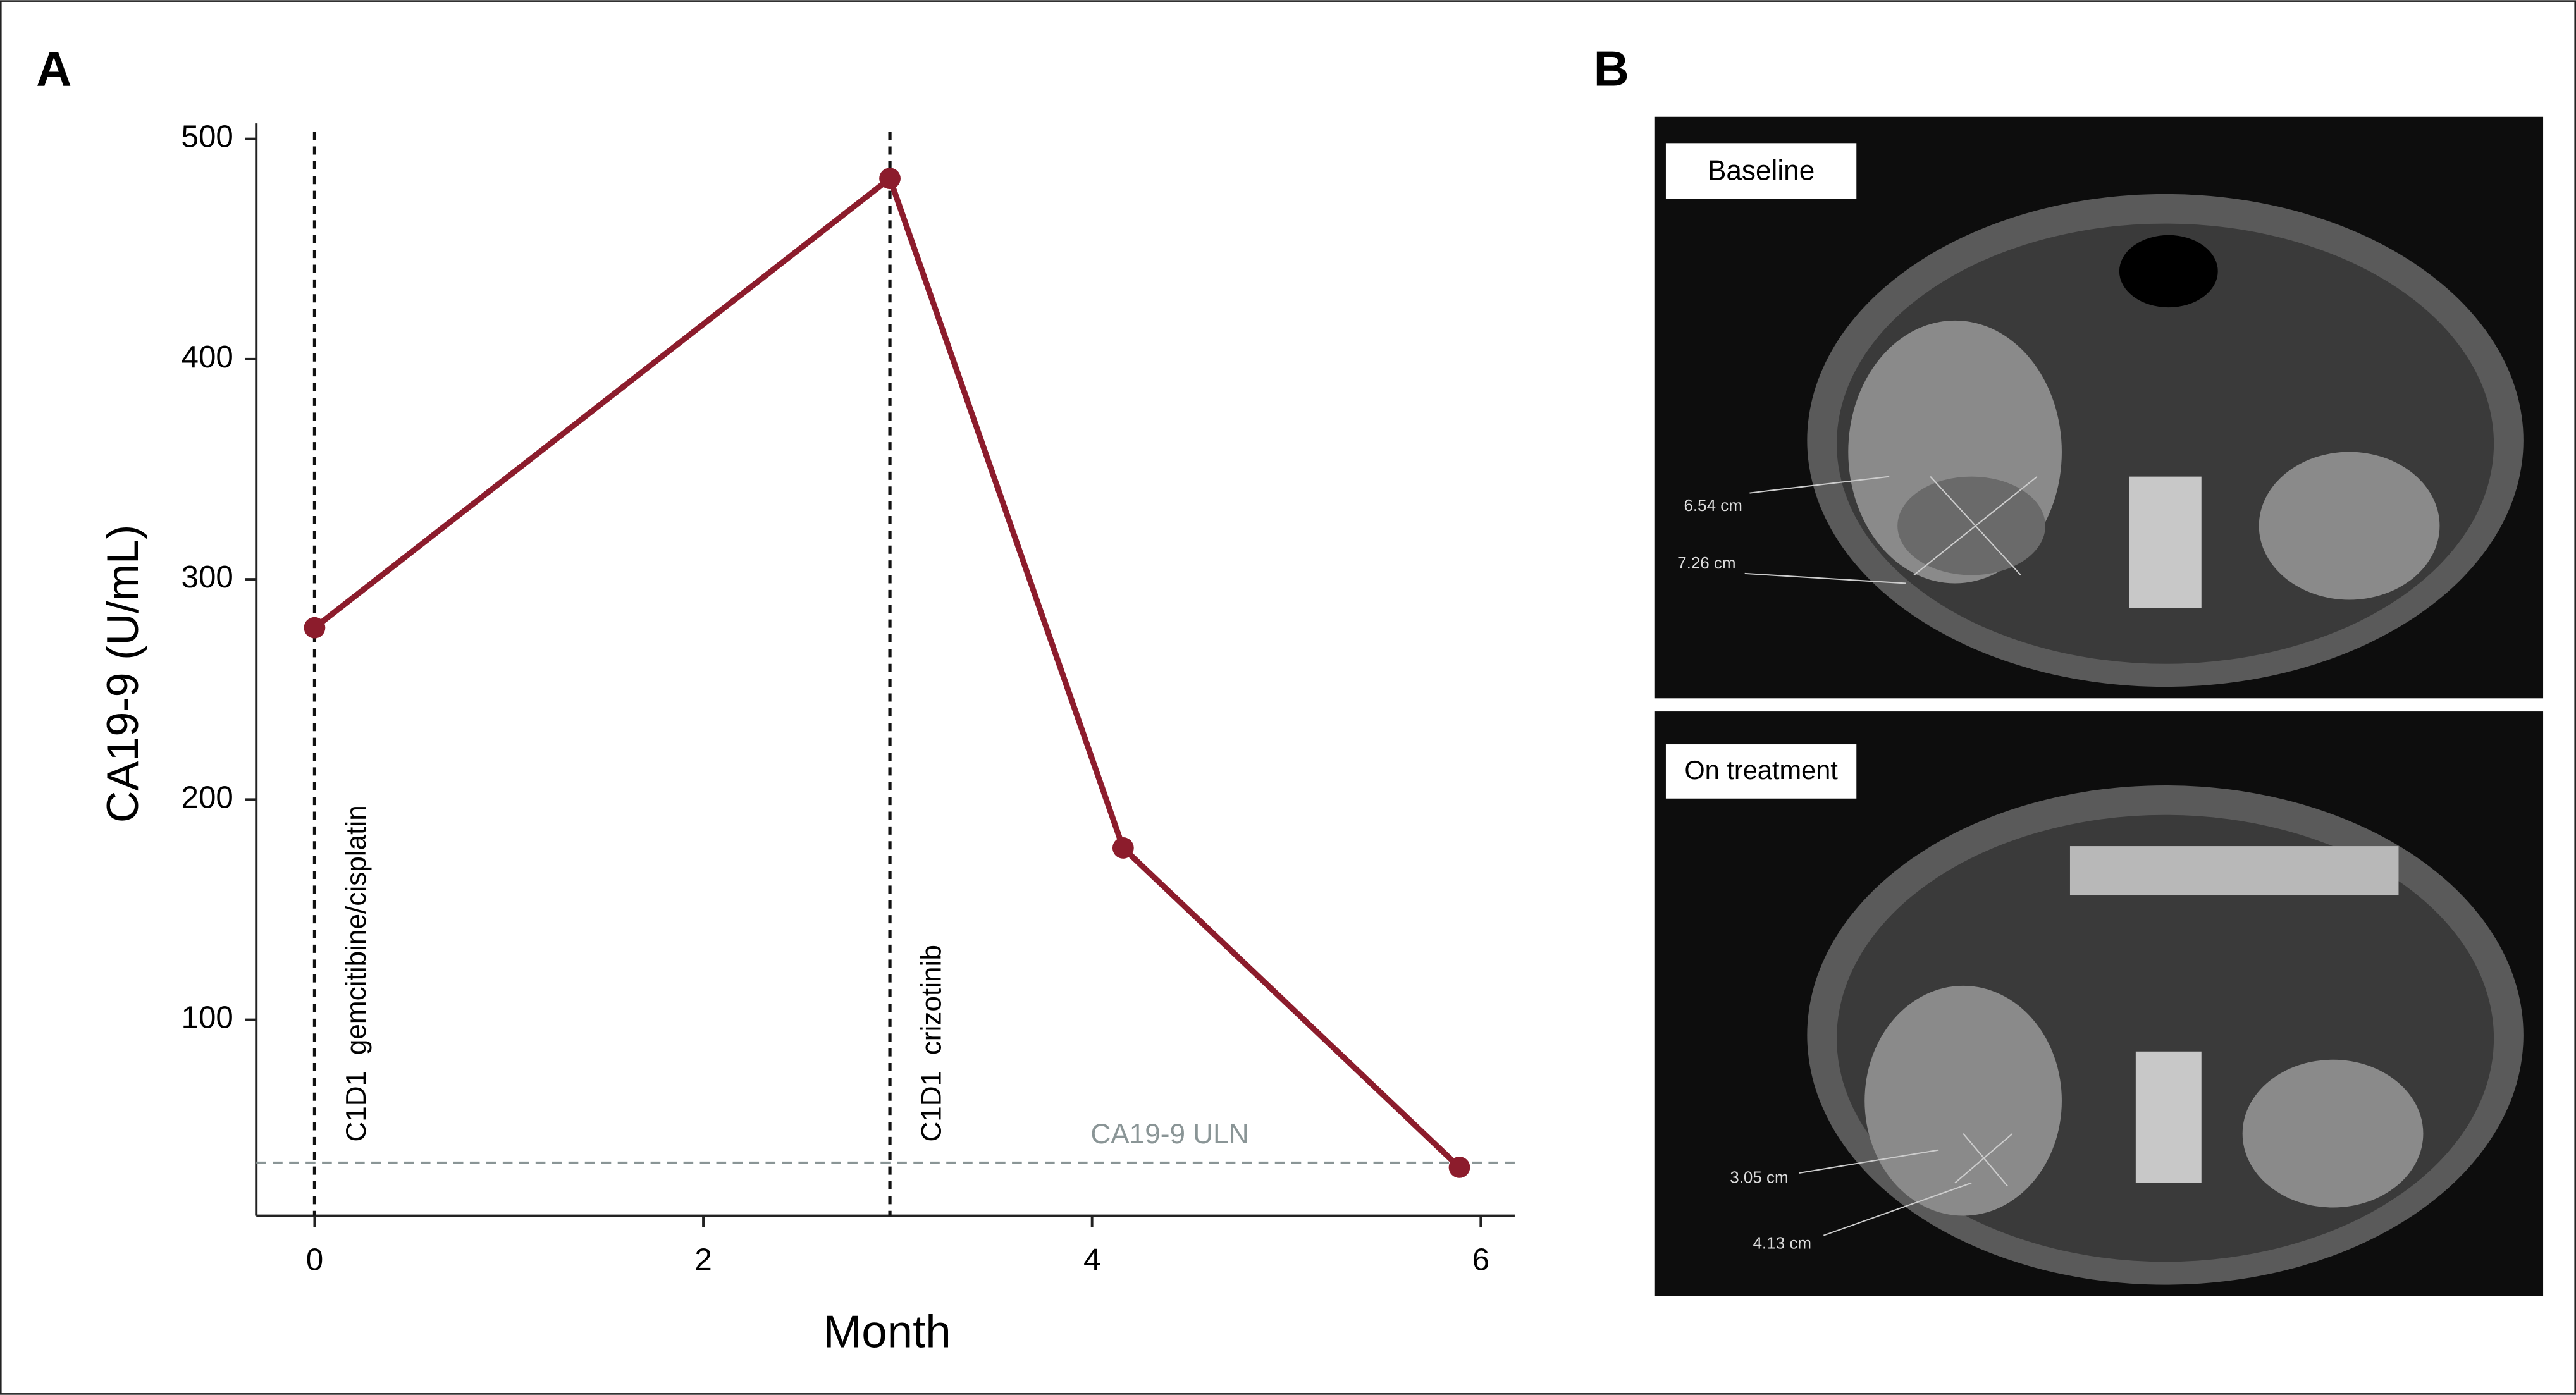 This screenshot has height=1395, width=2576. Describe the element at coordinates (1169, 1134) in the screenshot. I see `reference-label: CA19-9 ULN` at that location.